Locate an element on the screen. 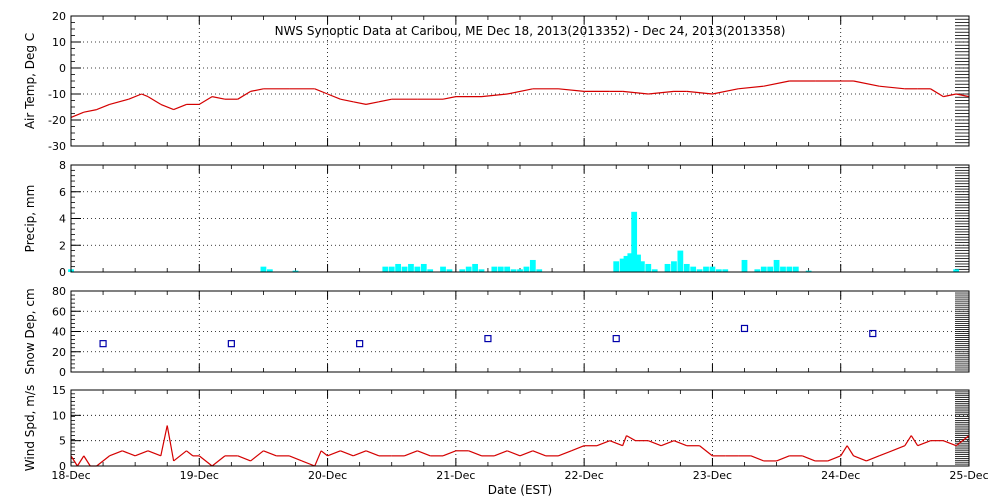  x-tick-label: 25-Dec is located at coordinates (968, 475).